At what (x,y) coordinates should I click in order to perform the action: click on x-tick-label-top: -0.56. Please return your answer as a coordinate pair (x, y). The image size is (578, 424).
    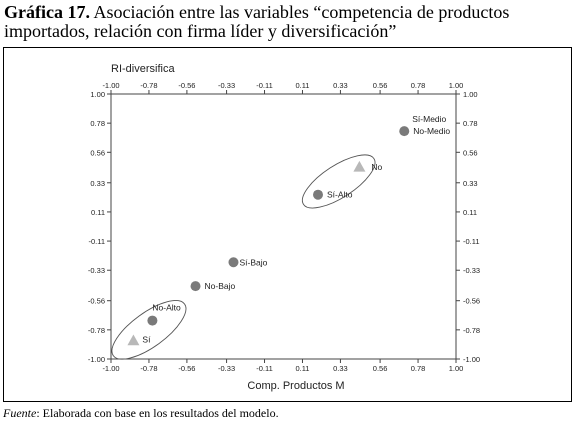
    Looking at the image, I should click on (186, 85).